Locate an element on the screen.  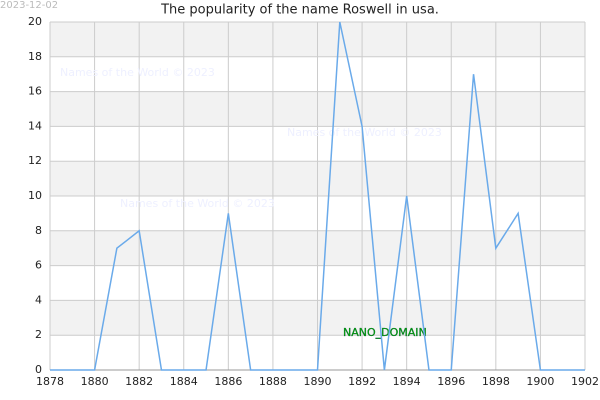
x-tick-label: 1888 is located at coordinates (273, 381).